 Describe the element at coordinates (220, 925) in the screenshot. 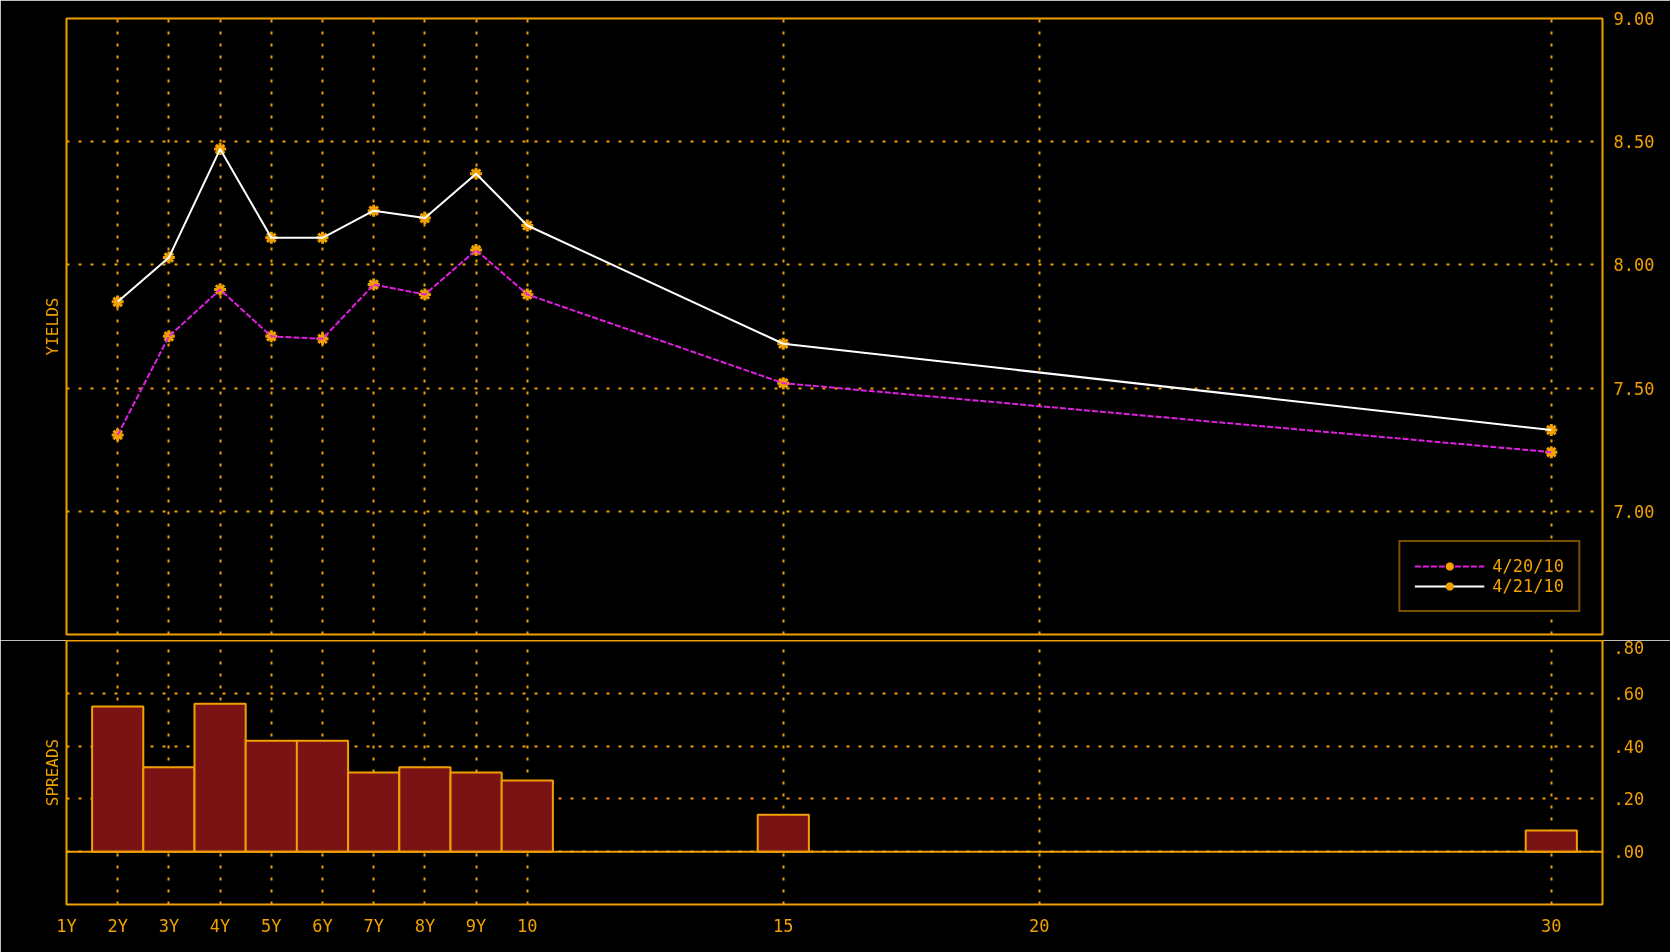

I see `x-tick-label: 4Y` at that location.